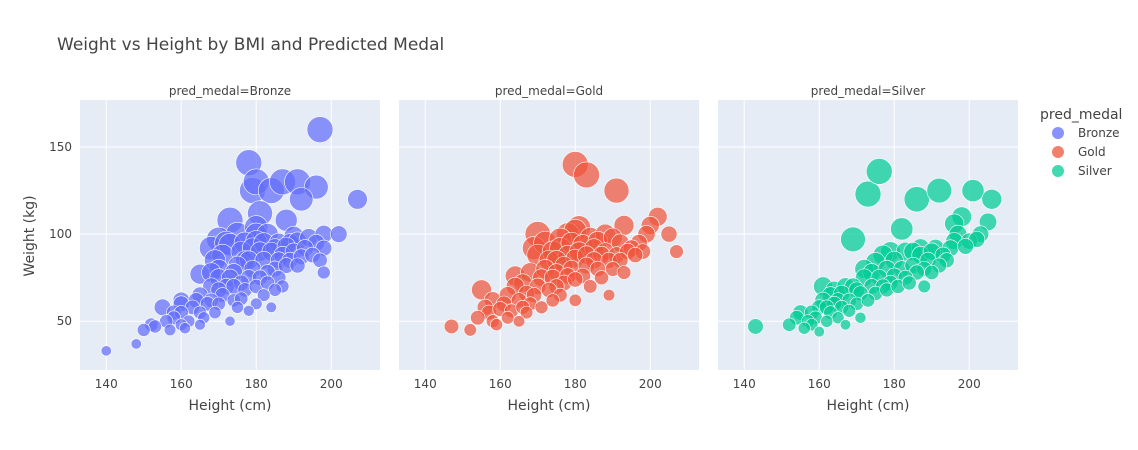  Describe the element at coordinates (868, 406) in the screenshot. I see `x-axis-label-3: Height (cm)` at that location.